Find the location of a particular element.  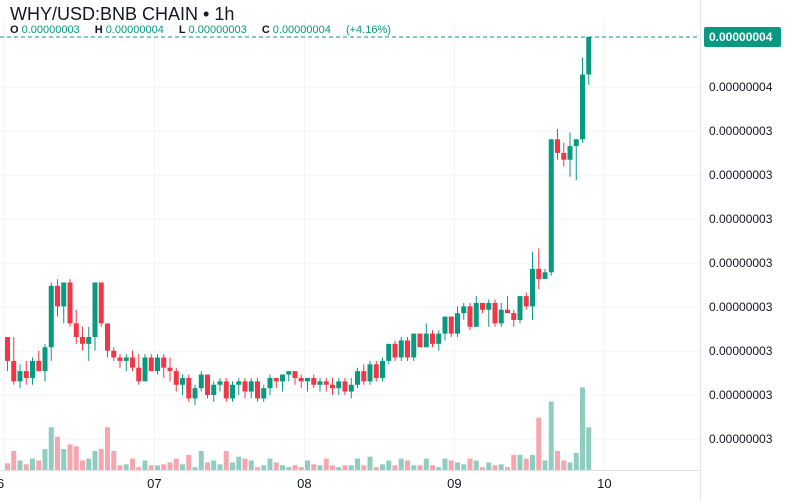

time-tick-label: 09 is located at coordinates (454, 483).